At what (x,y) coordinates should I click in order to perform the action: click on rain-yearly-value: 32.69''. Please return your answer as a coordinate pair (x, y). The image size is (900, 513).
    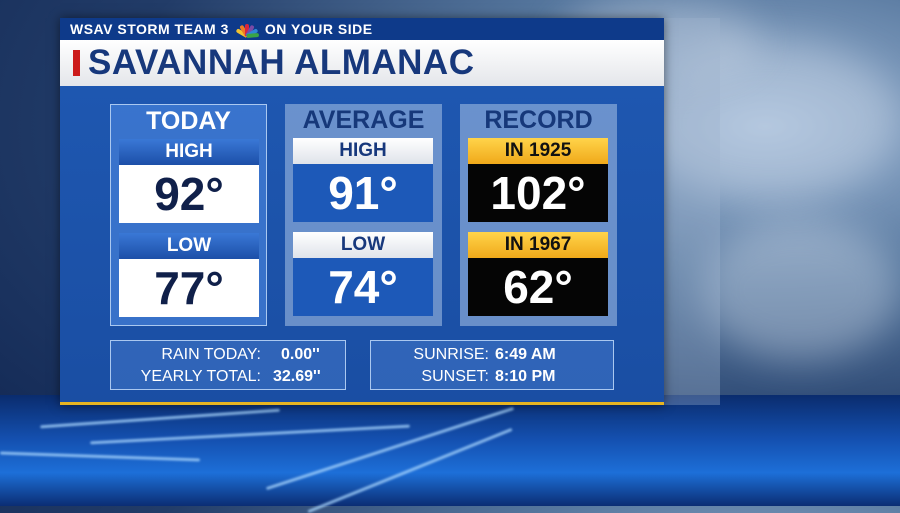
    Looking at the image, I should click on (297, 376).